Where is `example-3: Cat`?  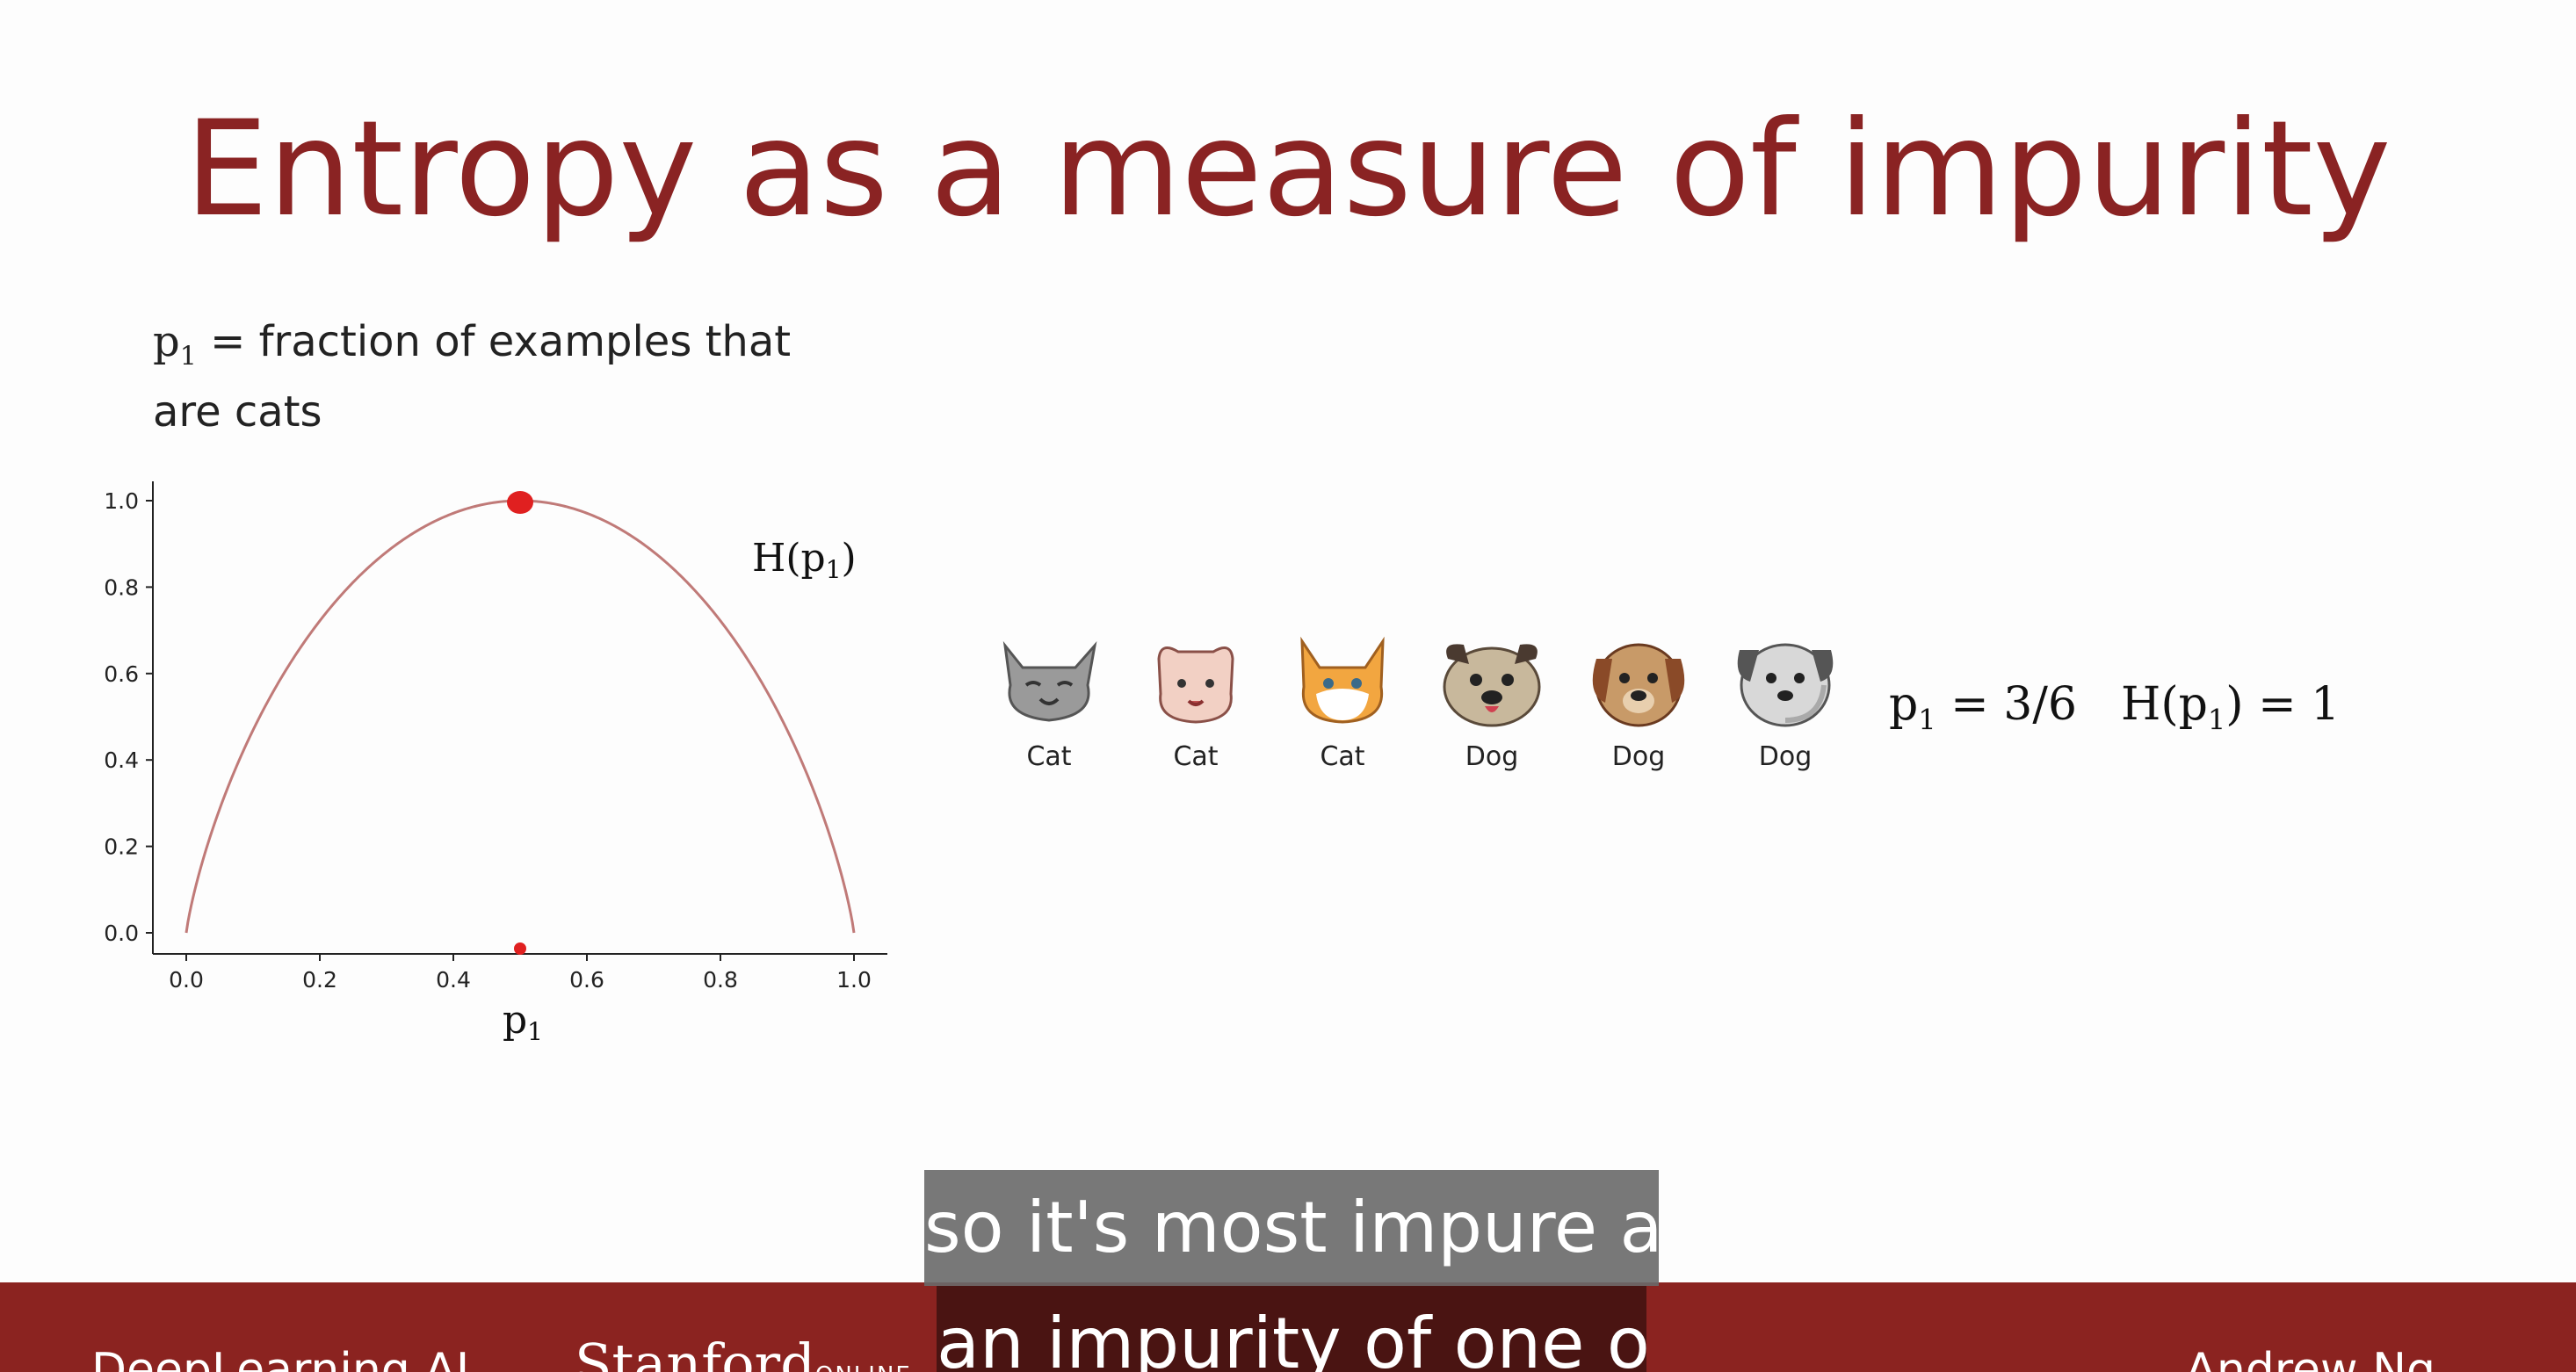
example-3: Cat is located at coordinates (1342, 702).